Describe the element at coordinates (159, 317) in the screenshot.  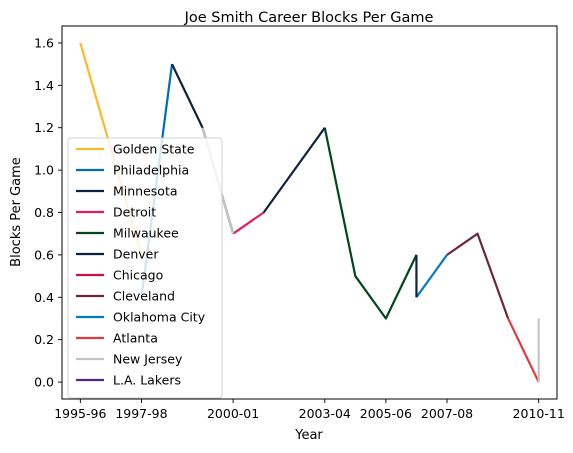
I see `legend-label-oklahoma-city: Oklahoma City` at that location.